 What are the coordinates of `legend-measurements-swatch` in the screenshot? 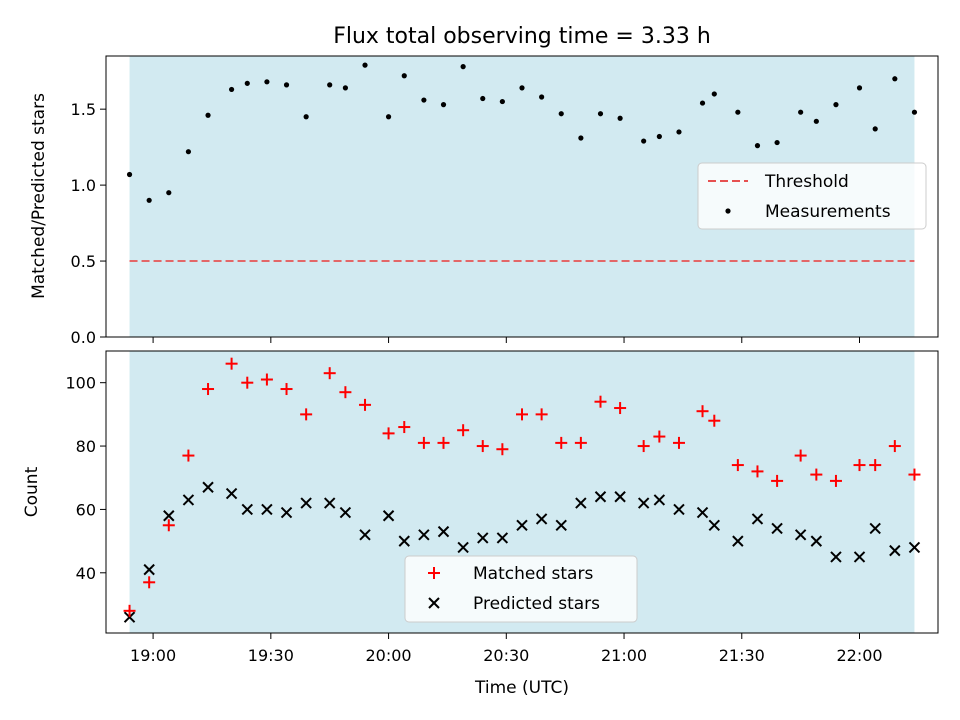 It's located at (728, 211).